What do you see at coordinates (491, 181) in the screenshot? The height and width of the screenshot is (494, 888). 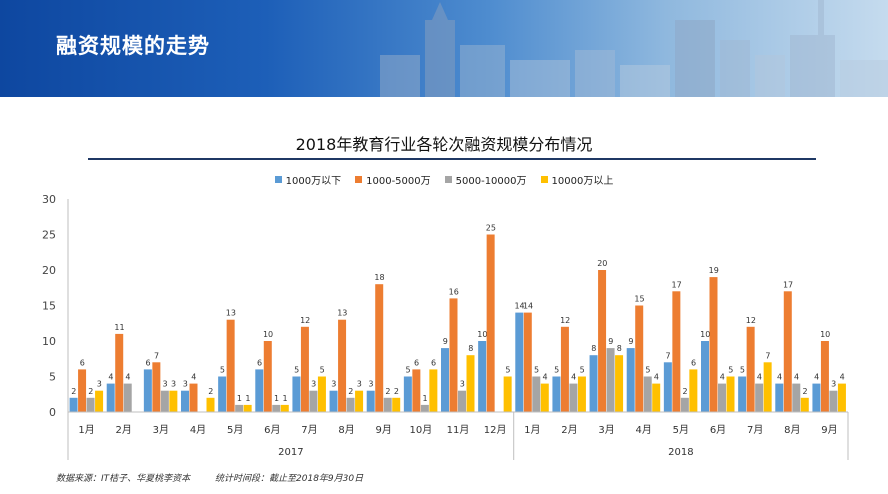 I see `legend-label: 5000-10000万` at bounding box center [491, 181].